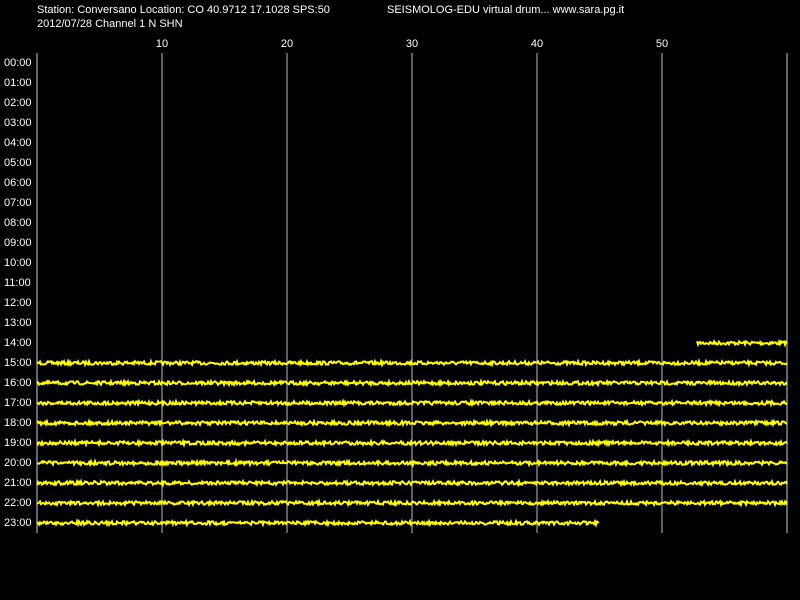 This screenshot has height=600, width=800. I want to click on y-tick-label: 14:00, so click(18, 343).